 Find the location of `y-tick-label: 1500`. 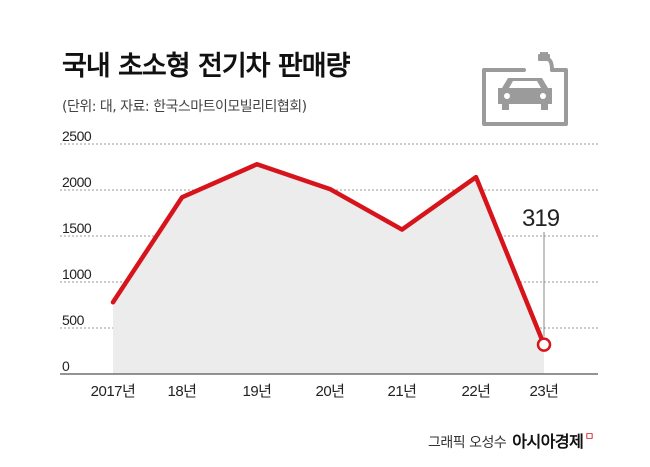

y-tick-label: 1500 is located at coordinates (77, 228).